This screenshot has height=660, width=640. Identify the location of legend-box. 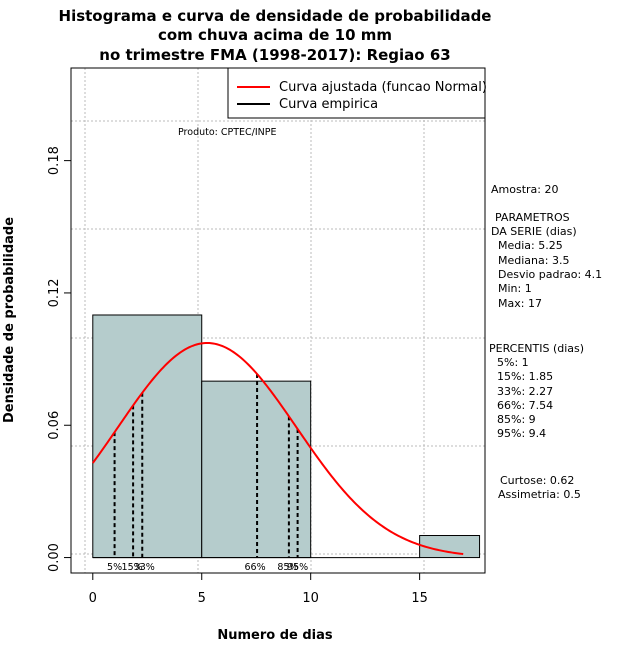
(356, 93).